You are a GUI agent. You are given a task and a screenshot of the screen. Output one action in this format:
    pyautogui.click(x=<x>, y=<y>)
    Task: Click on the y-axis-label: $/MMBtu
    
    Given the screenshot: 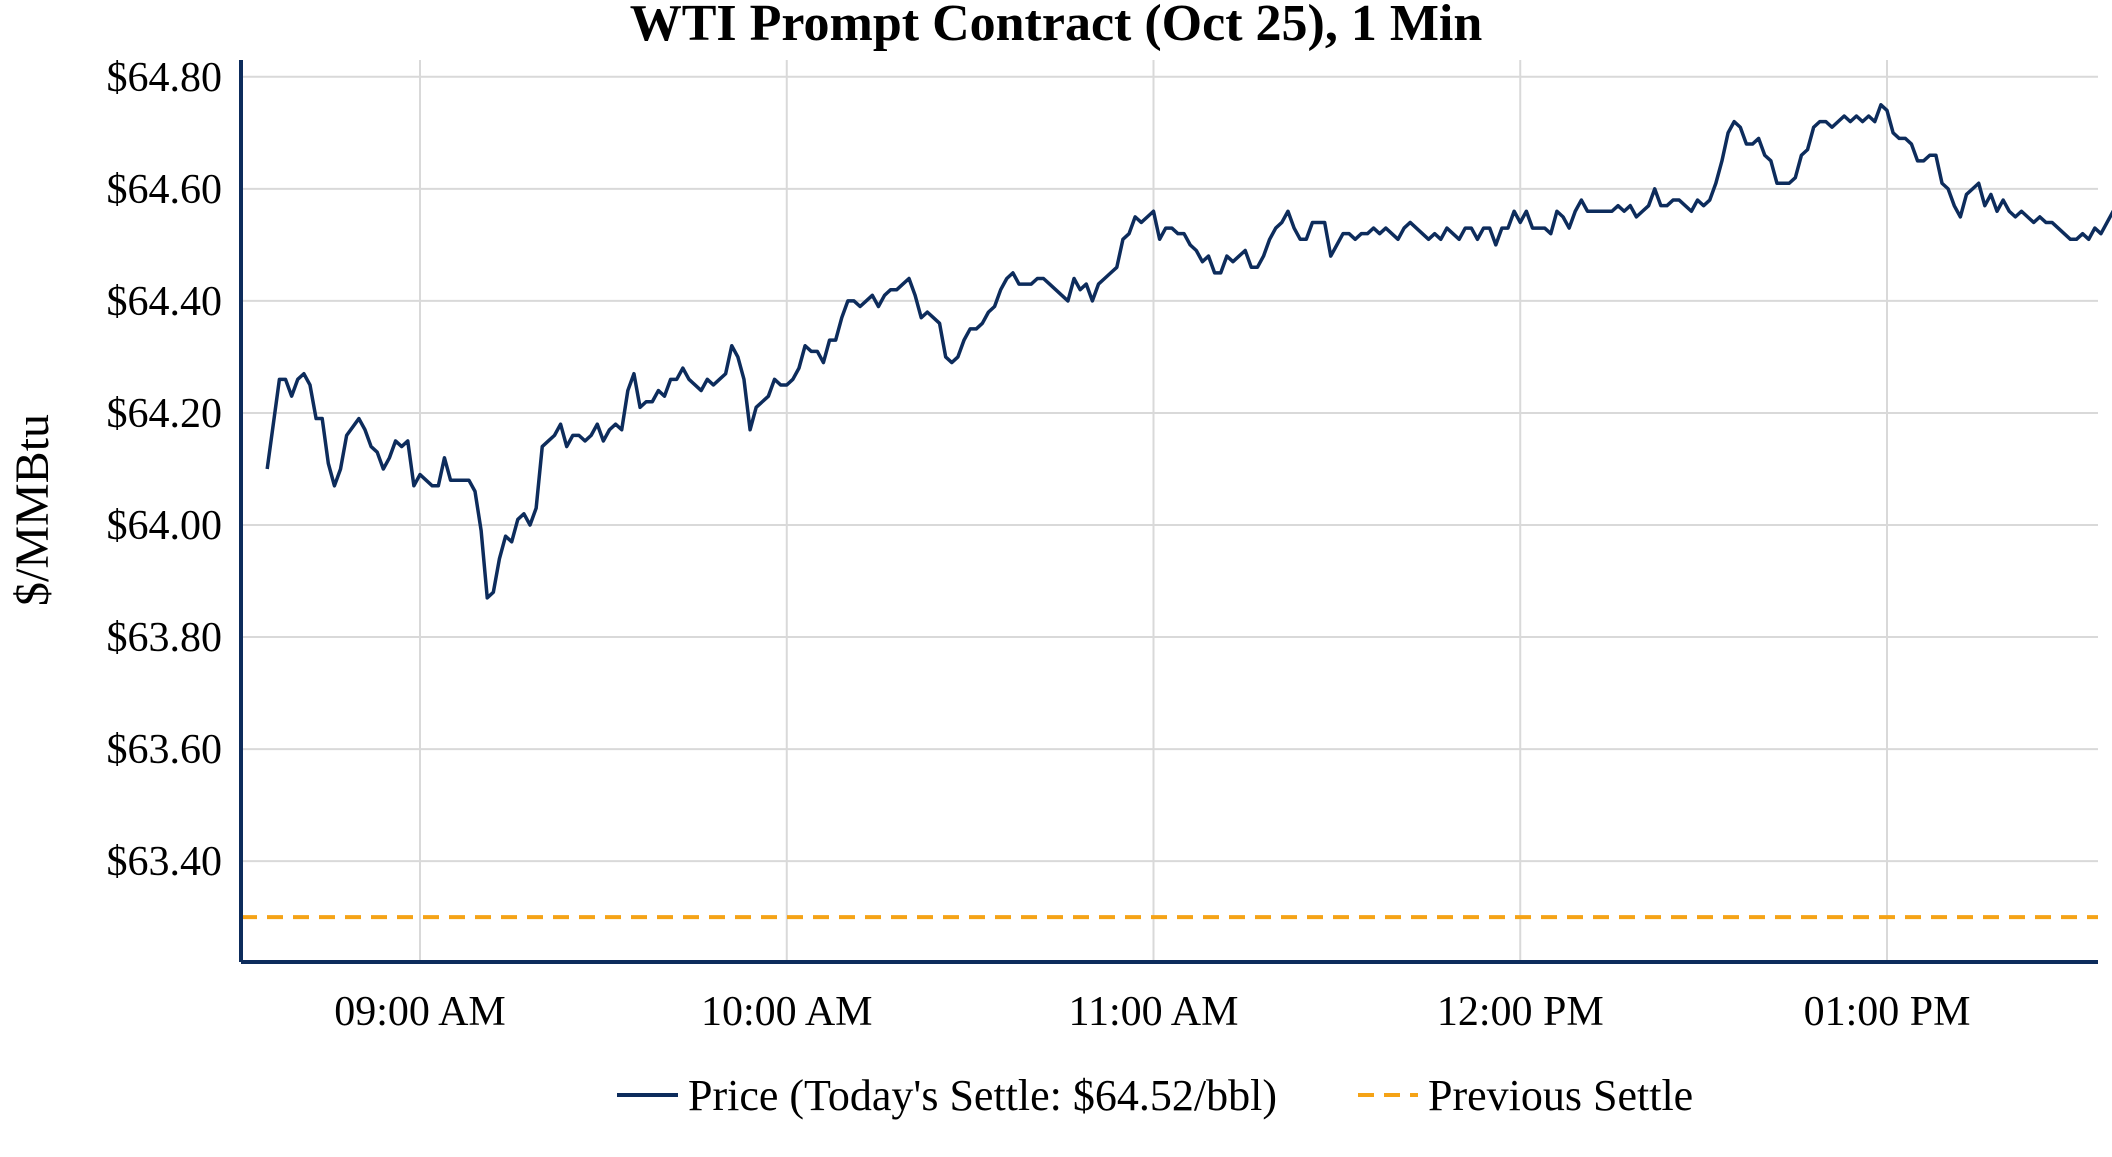 What is the action you would take?
    pyautogui.click(x=32, y=510)
    